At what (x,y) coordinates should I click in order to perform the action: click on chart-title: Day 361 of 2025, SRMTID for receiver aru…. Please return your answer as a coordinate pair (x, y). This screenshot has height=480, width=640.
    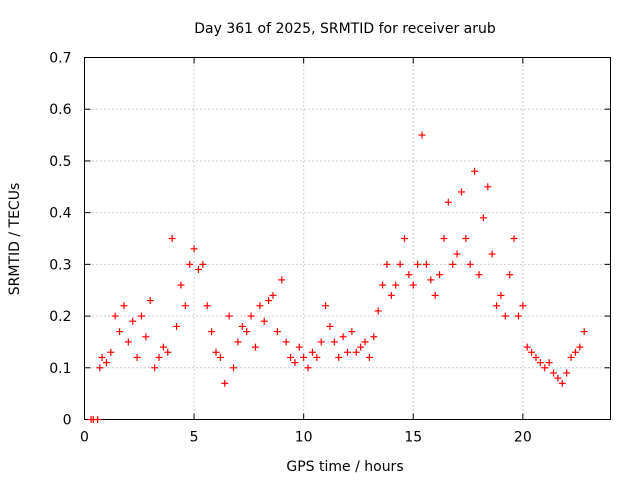
    Looking at the image, I should click on (345, 29).